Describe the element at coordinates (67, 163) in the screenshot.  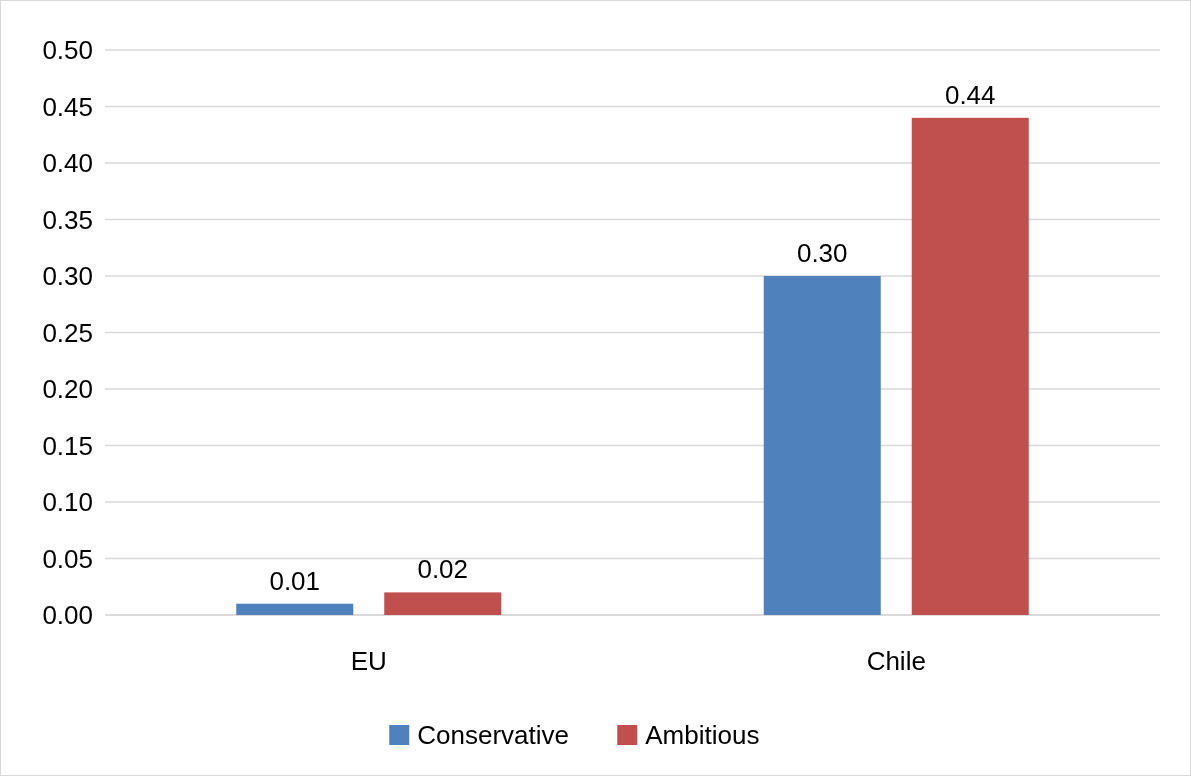
I see `y-tick-label: 0.40` at that location.